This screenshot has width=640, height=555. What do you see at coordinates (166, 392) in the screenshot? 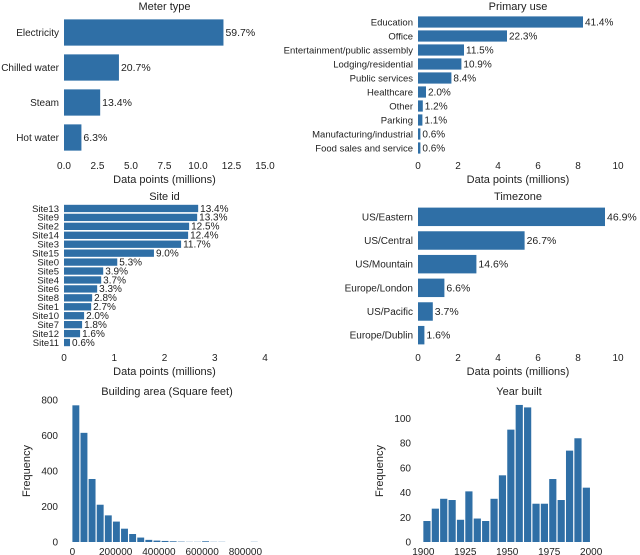
I see `chart-title: Building area (Square feet)` at bounding box center [166, 392].